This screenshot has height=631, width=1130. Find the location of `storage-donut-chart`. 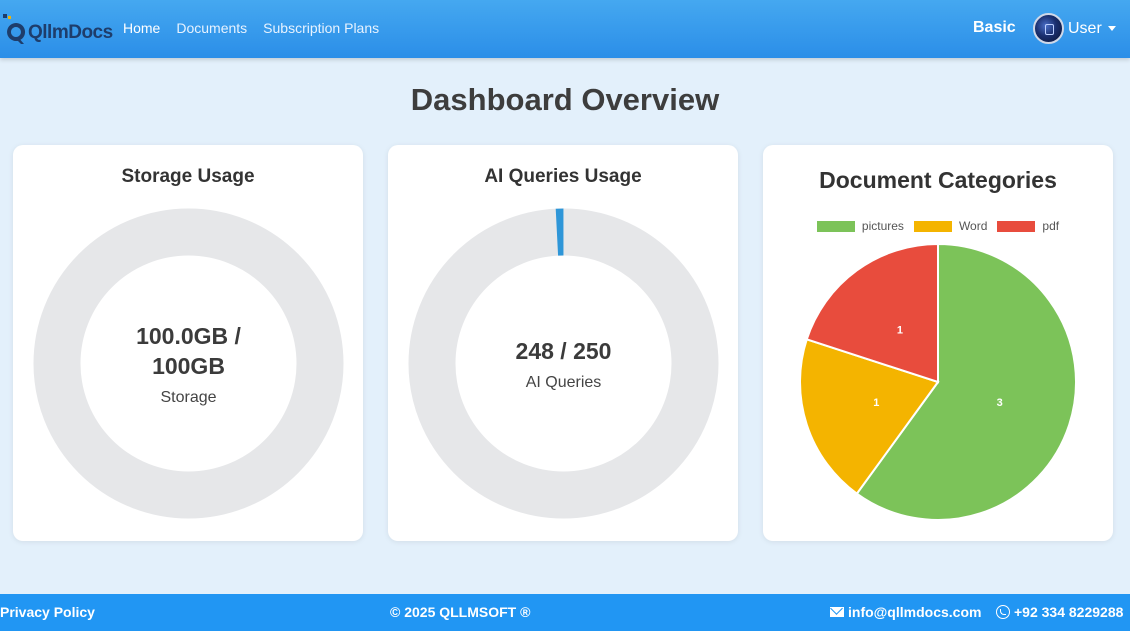

storage-donut-chart is located at coordinates (188, 363).